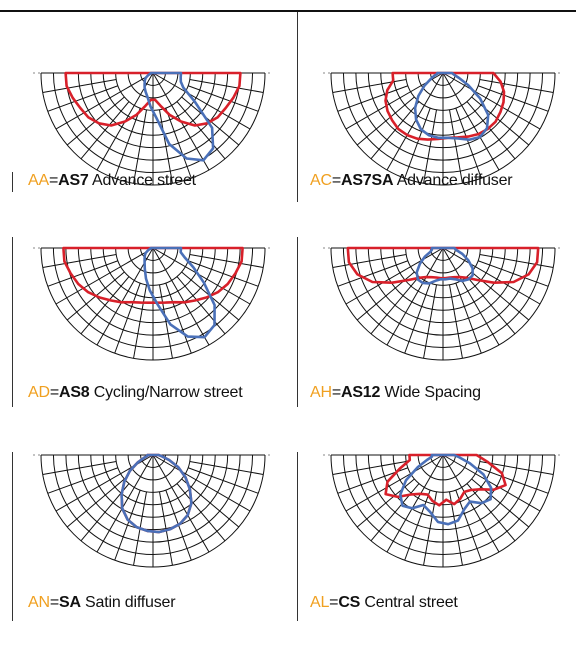 The image size is (576, 645). Describe the element at coordinates (360, 392) in the screenshot. I see `caption-model: AS12` at that location.